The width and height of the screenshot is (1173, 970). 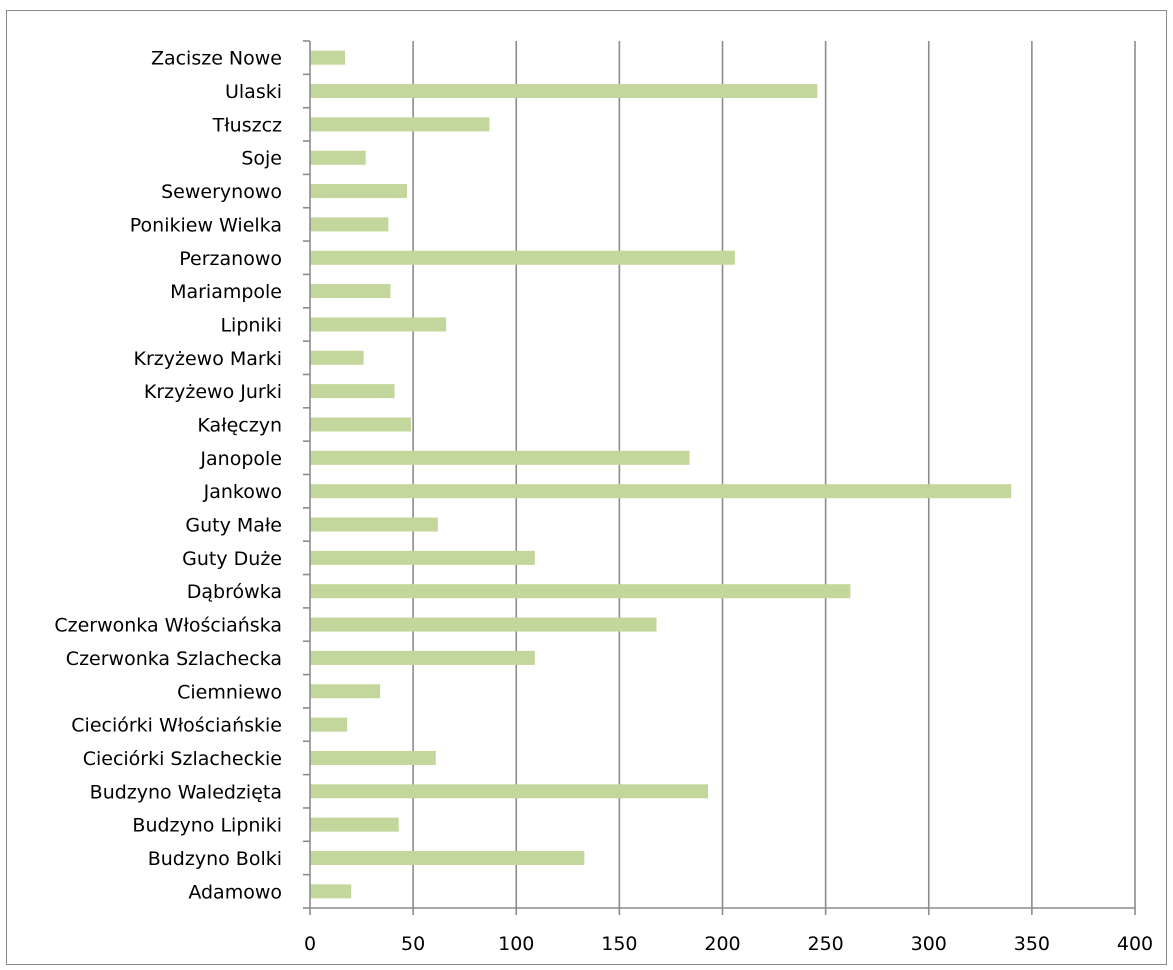 What do you see at coordinates (619, 944) in the screenshot?
I see `x-tick-label: 150` at bounding box center [619, 944].